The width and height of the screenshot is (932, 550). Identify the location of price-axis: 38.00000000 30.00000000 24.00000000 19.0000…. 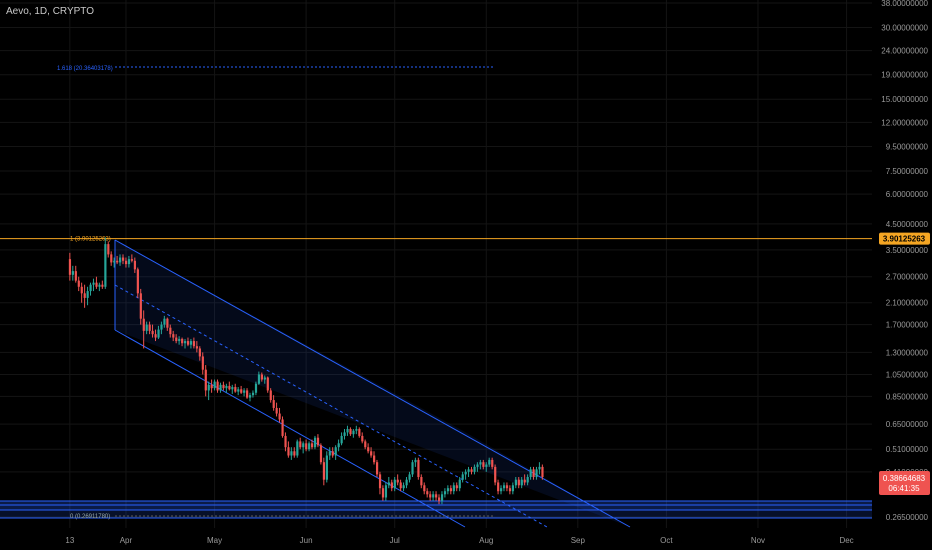
(902, 275).